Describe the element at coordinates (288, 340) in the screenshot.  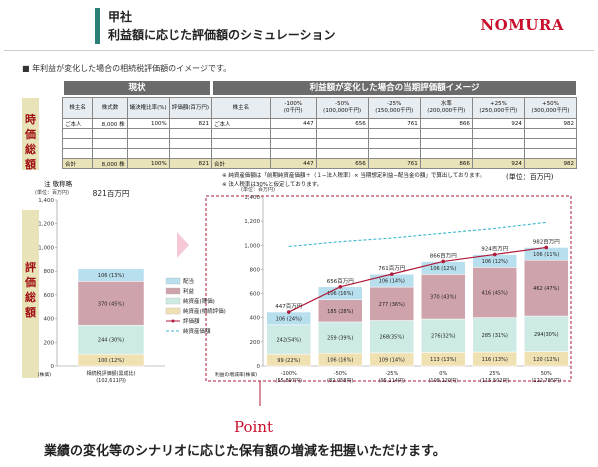
I see `bar-segment-label: 242(54%)` at that location.